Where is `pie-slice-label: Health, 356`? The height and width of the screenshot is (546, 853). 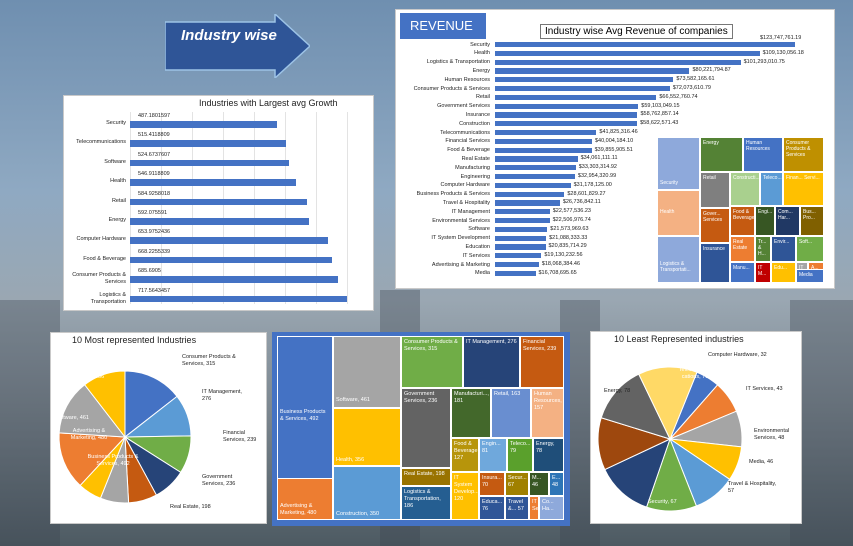
pie-slice-label: Health, 356 is located at coordinates (90, 377).